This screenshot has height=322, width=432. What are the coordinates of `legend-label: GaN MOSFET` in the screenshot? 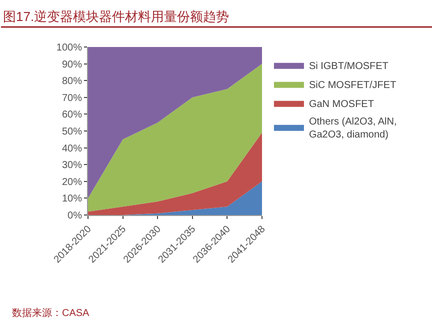 It's located at (341, 104).